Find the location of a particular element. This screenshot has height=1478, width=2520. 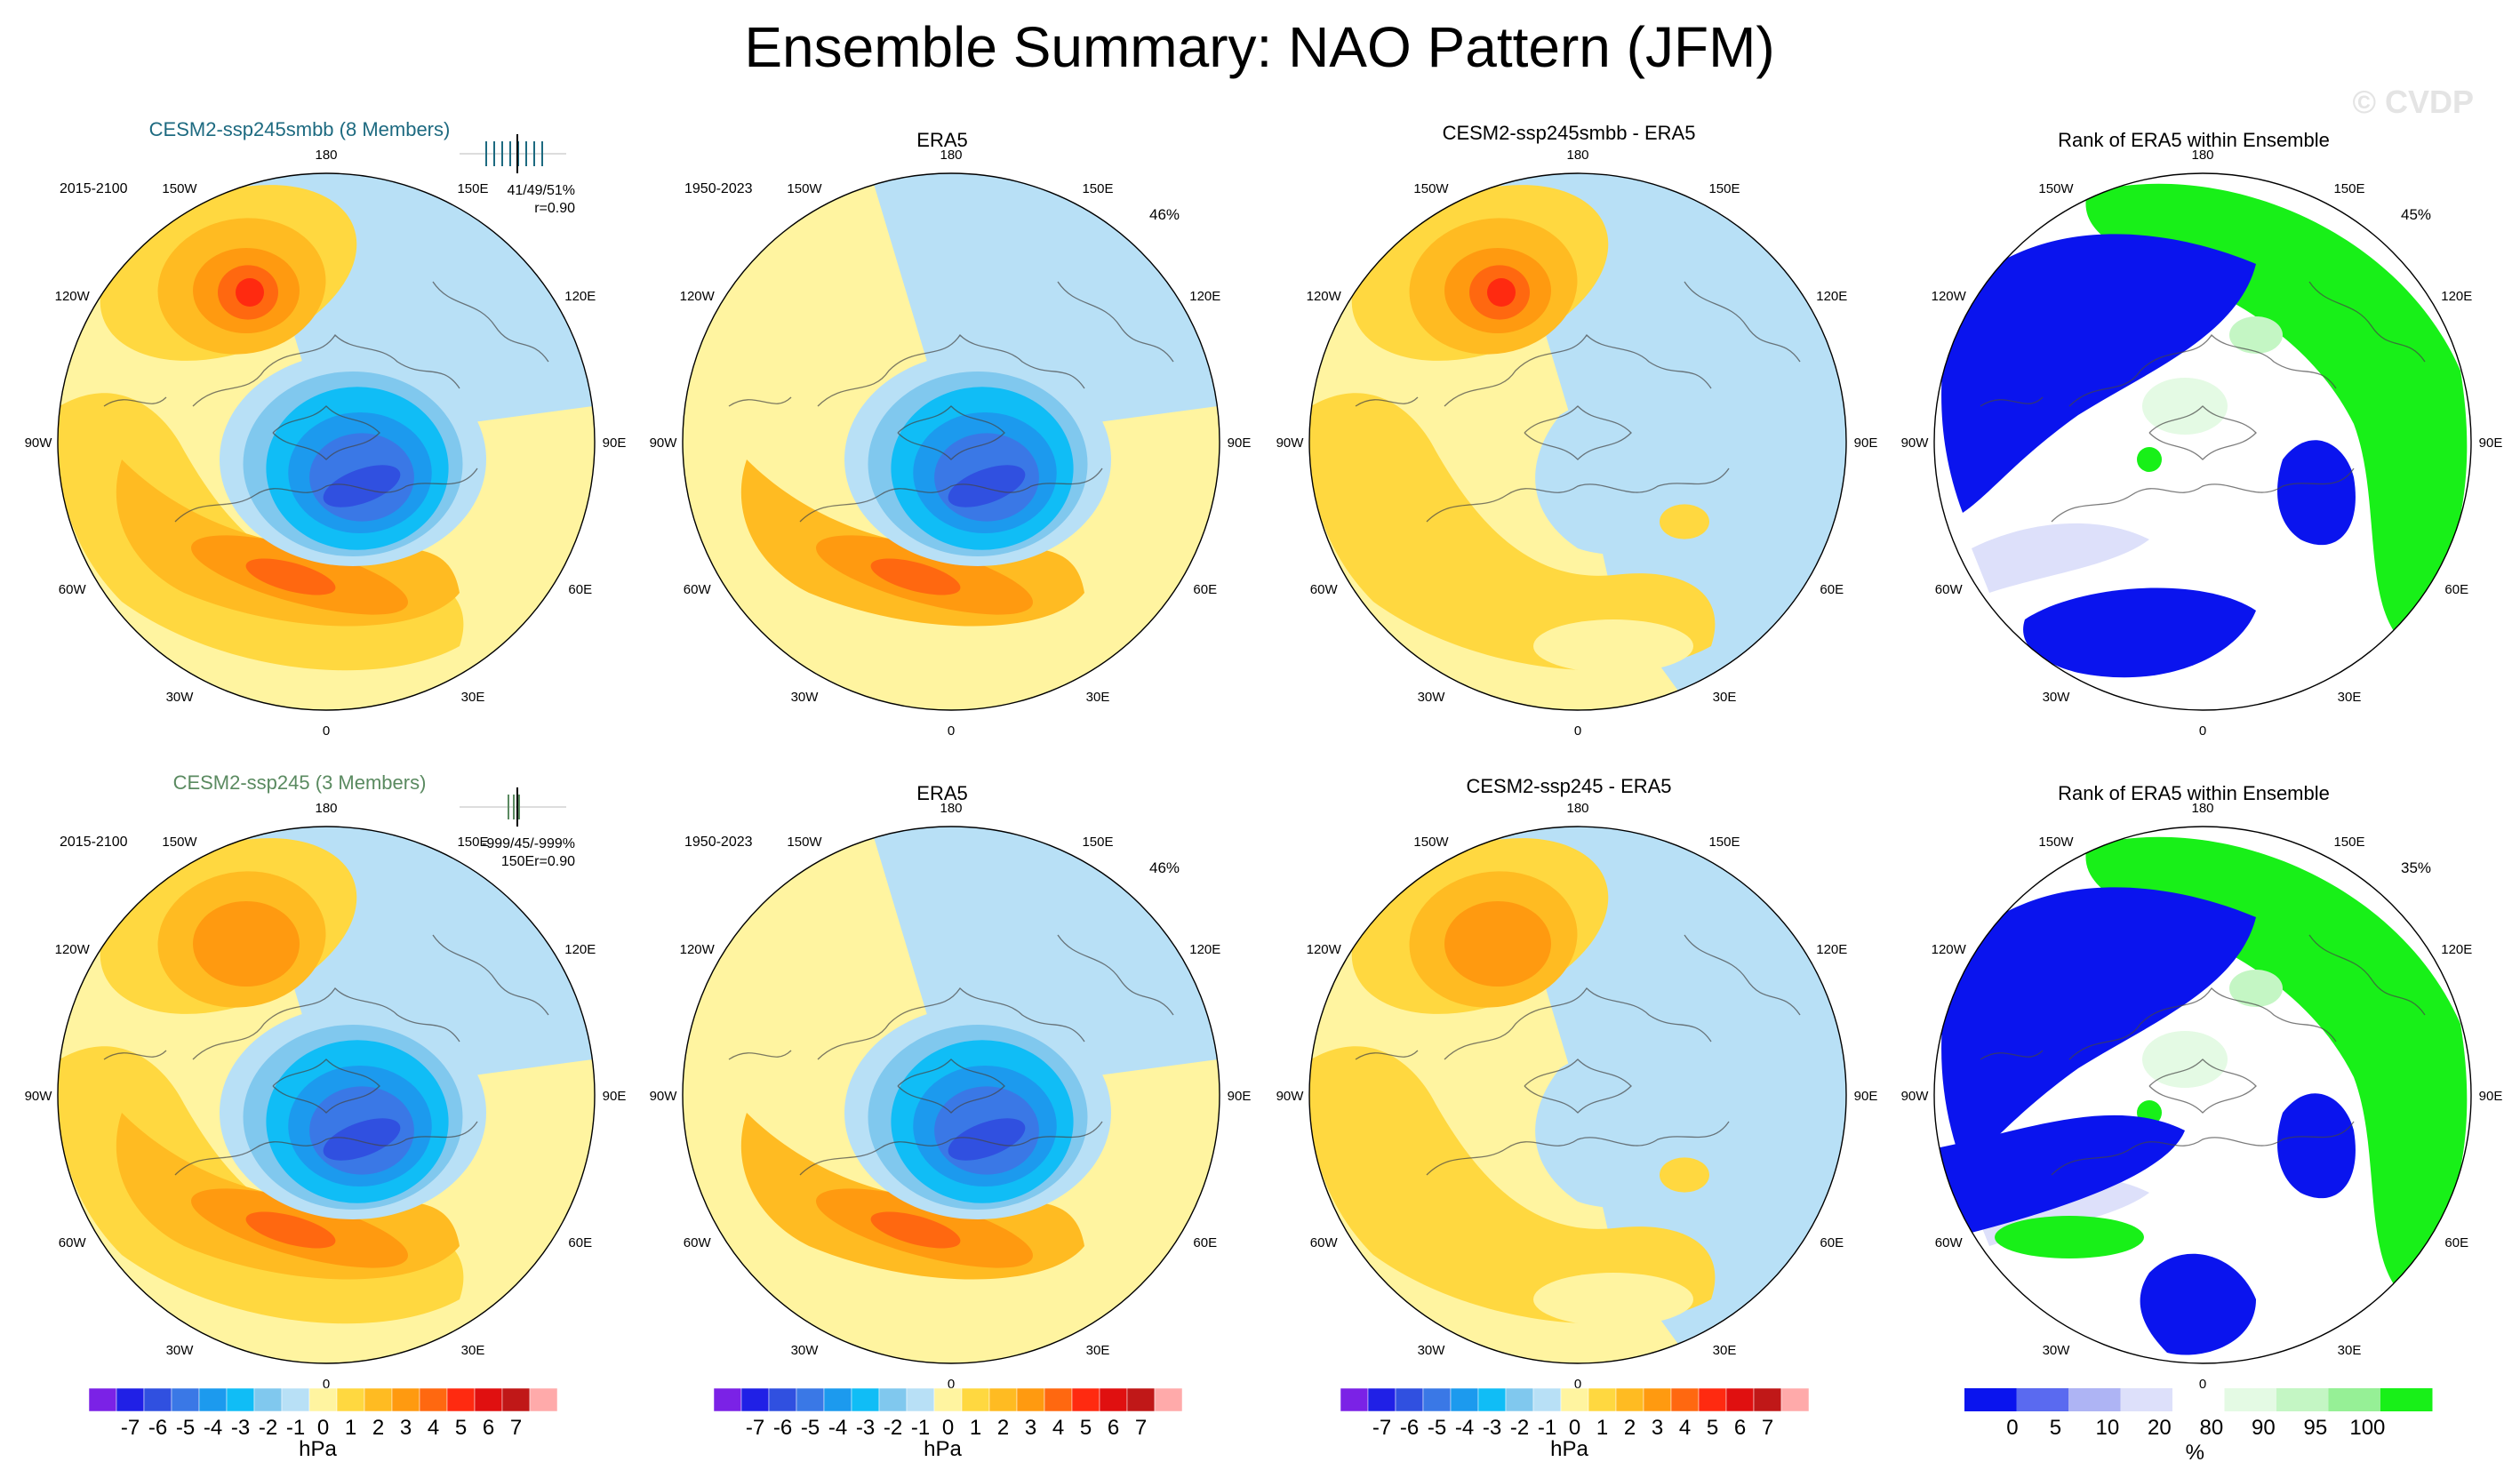

colorbar-tick: -4 is located at coordinates (837, 1428).